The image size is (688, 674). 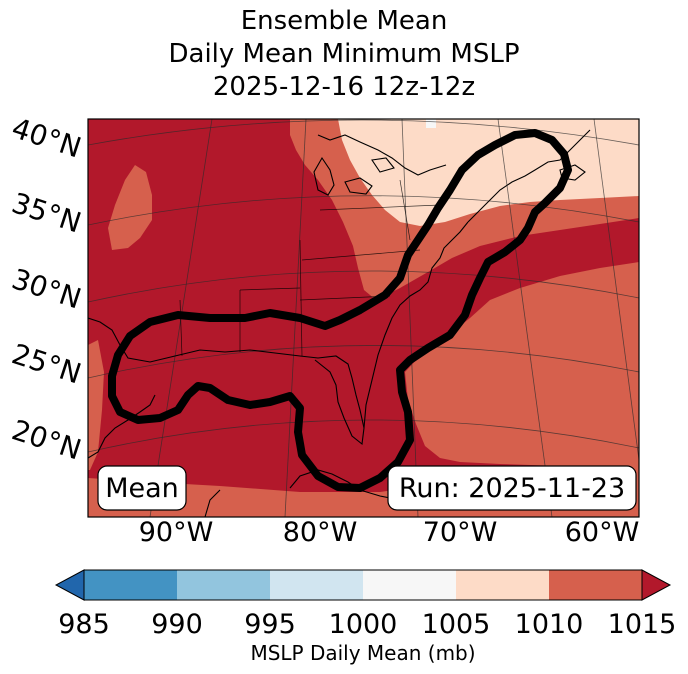 What do you see at coordinates (46, 137) in the screenshot?
I see `lat-label-40: 40°N` at bounding box center [46, 137].